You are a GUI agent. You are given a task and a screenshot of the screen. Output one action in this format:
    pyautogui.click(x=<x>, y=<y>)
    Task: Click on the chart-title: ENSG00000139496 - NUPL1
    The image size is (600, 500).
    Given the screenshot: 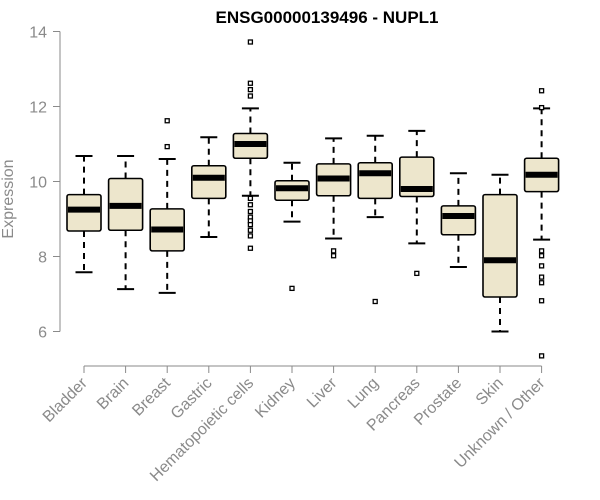 What is the action you would take?
    pyautogui.click(x=326, y=17)
    